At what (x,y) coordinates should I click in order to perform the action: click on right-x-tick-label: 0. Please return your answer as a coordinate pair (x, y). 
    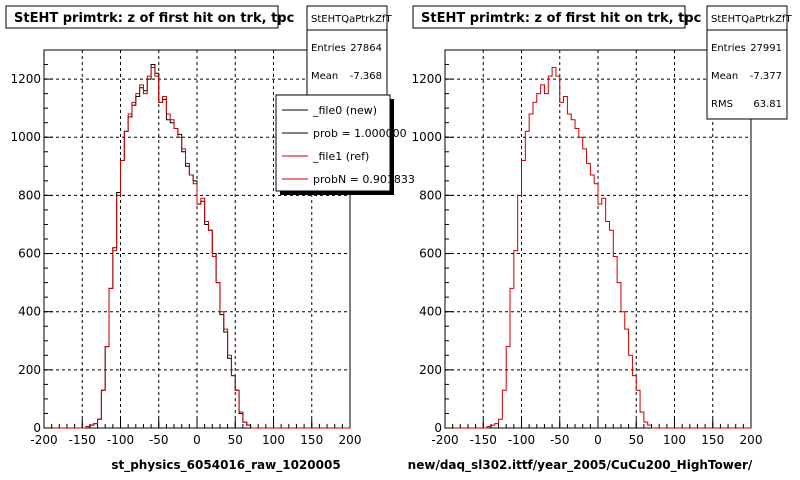
    Looking at the image, I should click on (598, 440).